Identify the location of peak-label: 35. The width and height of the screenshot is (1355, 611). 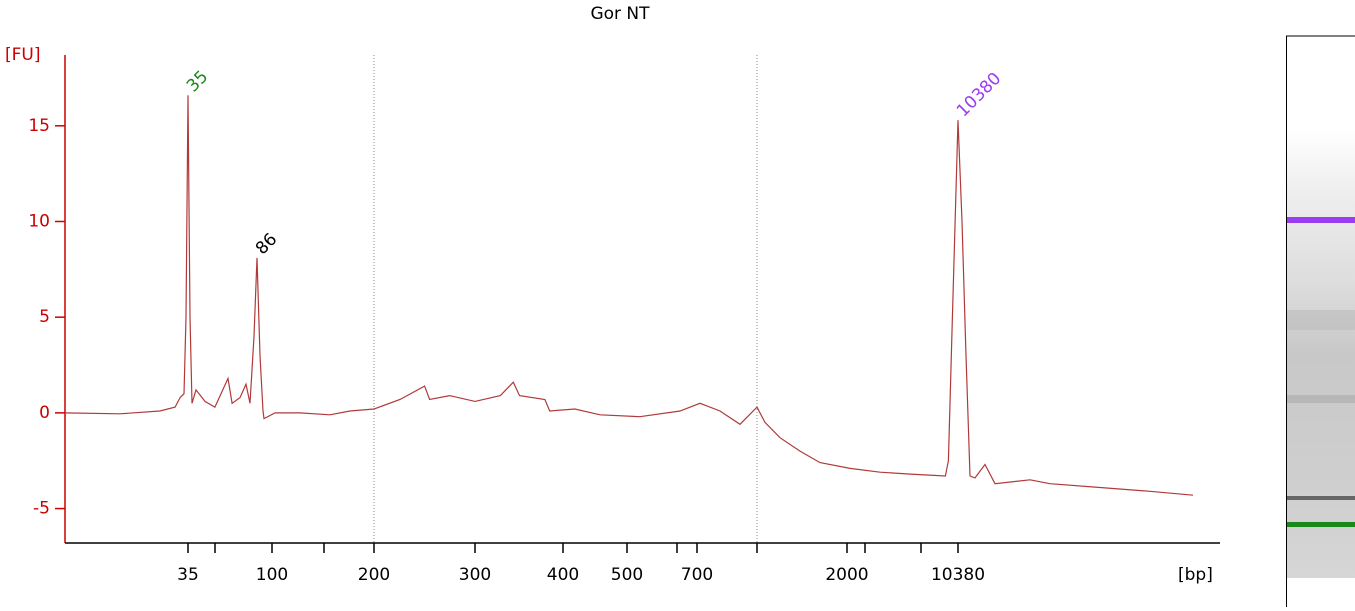
(197, 81).